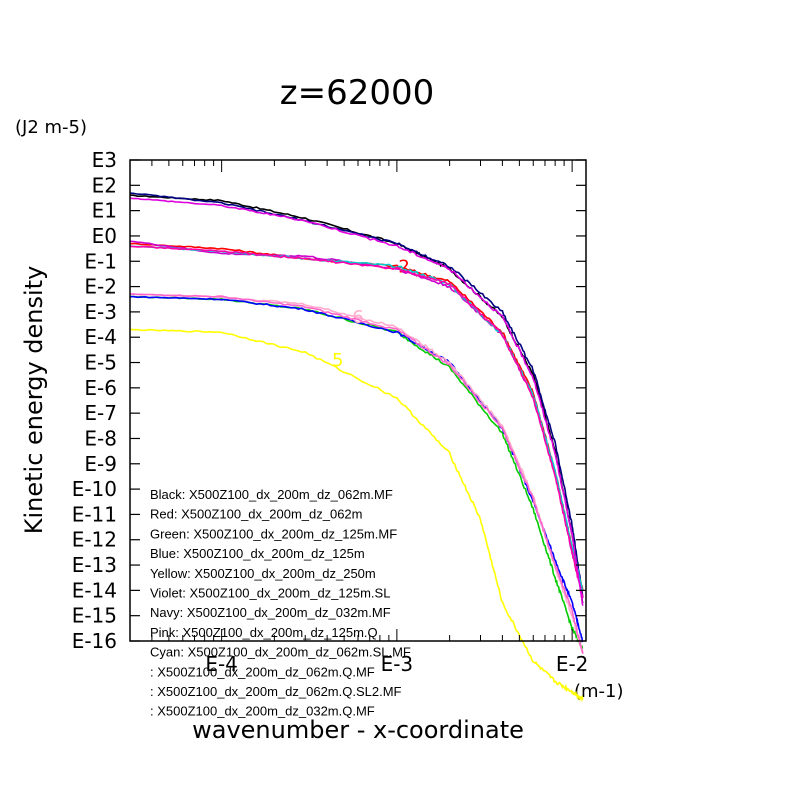 The width and height of the screenshot is (804, 804). What do you see at coordinates (100, 287) in the screenshot?
I see `y-tick-label: E-2` at bounding box center [100, 287].